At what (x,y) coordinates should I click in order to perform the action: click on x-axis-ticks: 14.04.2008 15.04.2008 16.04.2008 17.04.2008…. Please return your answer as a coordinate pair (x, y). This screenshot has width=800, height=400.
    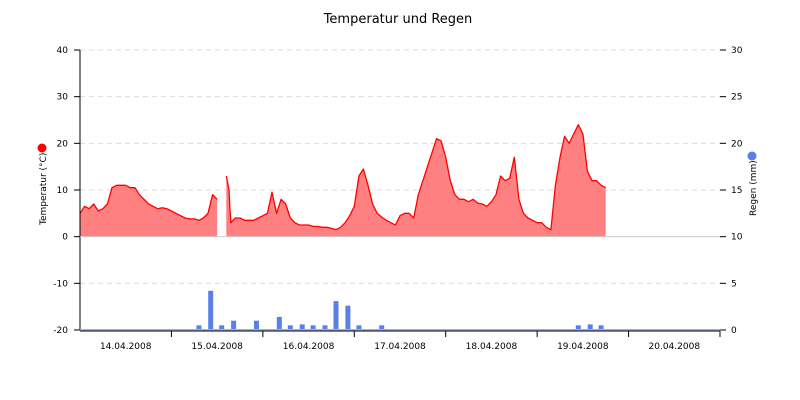
    Looking at the image, I should click on (410, 341).